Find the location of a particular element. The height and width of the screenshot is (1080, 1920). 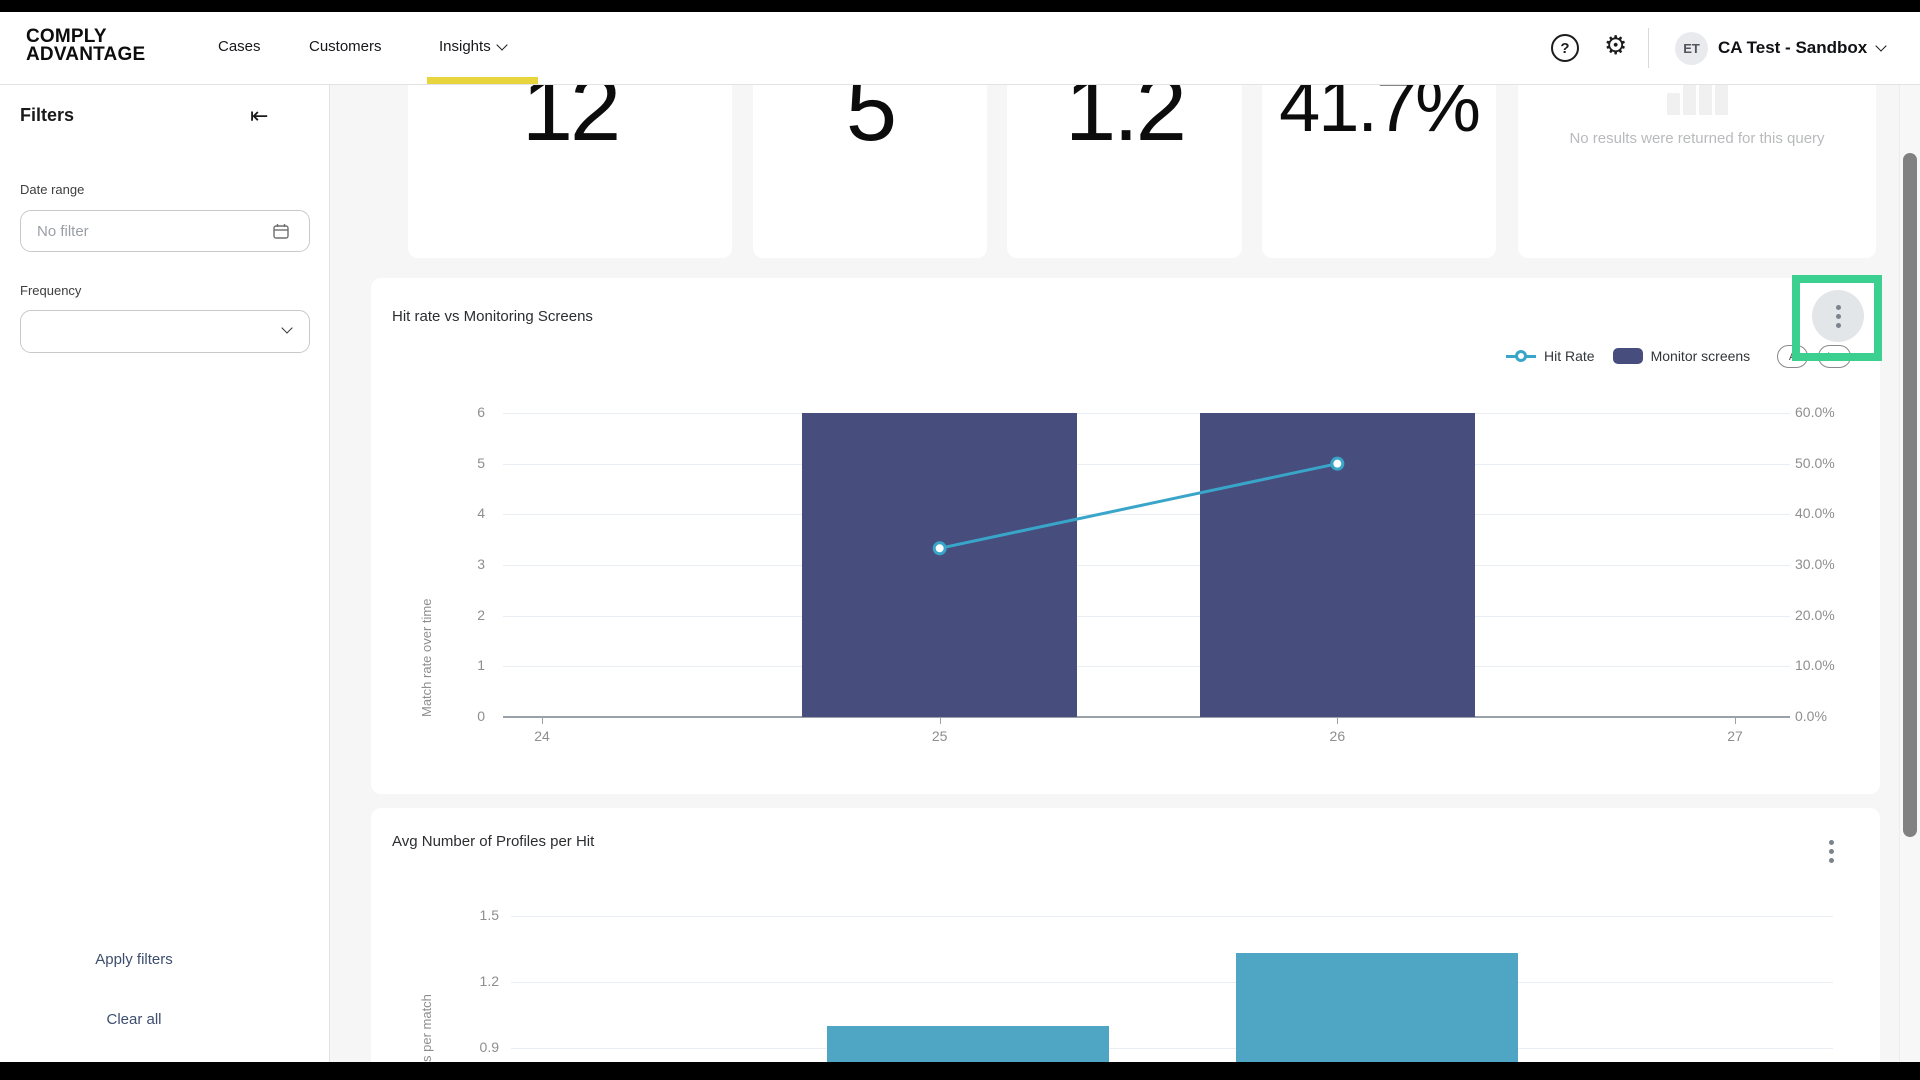

legend-label: Monitor screens is located at coordinates (1700, 356).